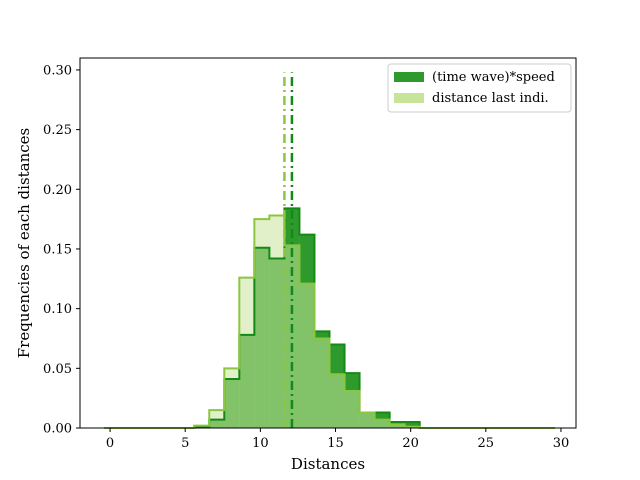 The width and height of the screenshot is (640, 480). Describe the element at coordinates (335, 443) in the screenshot. I see `x-tick-label: 15` at that location.